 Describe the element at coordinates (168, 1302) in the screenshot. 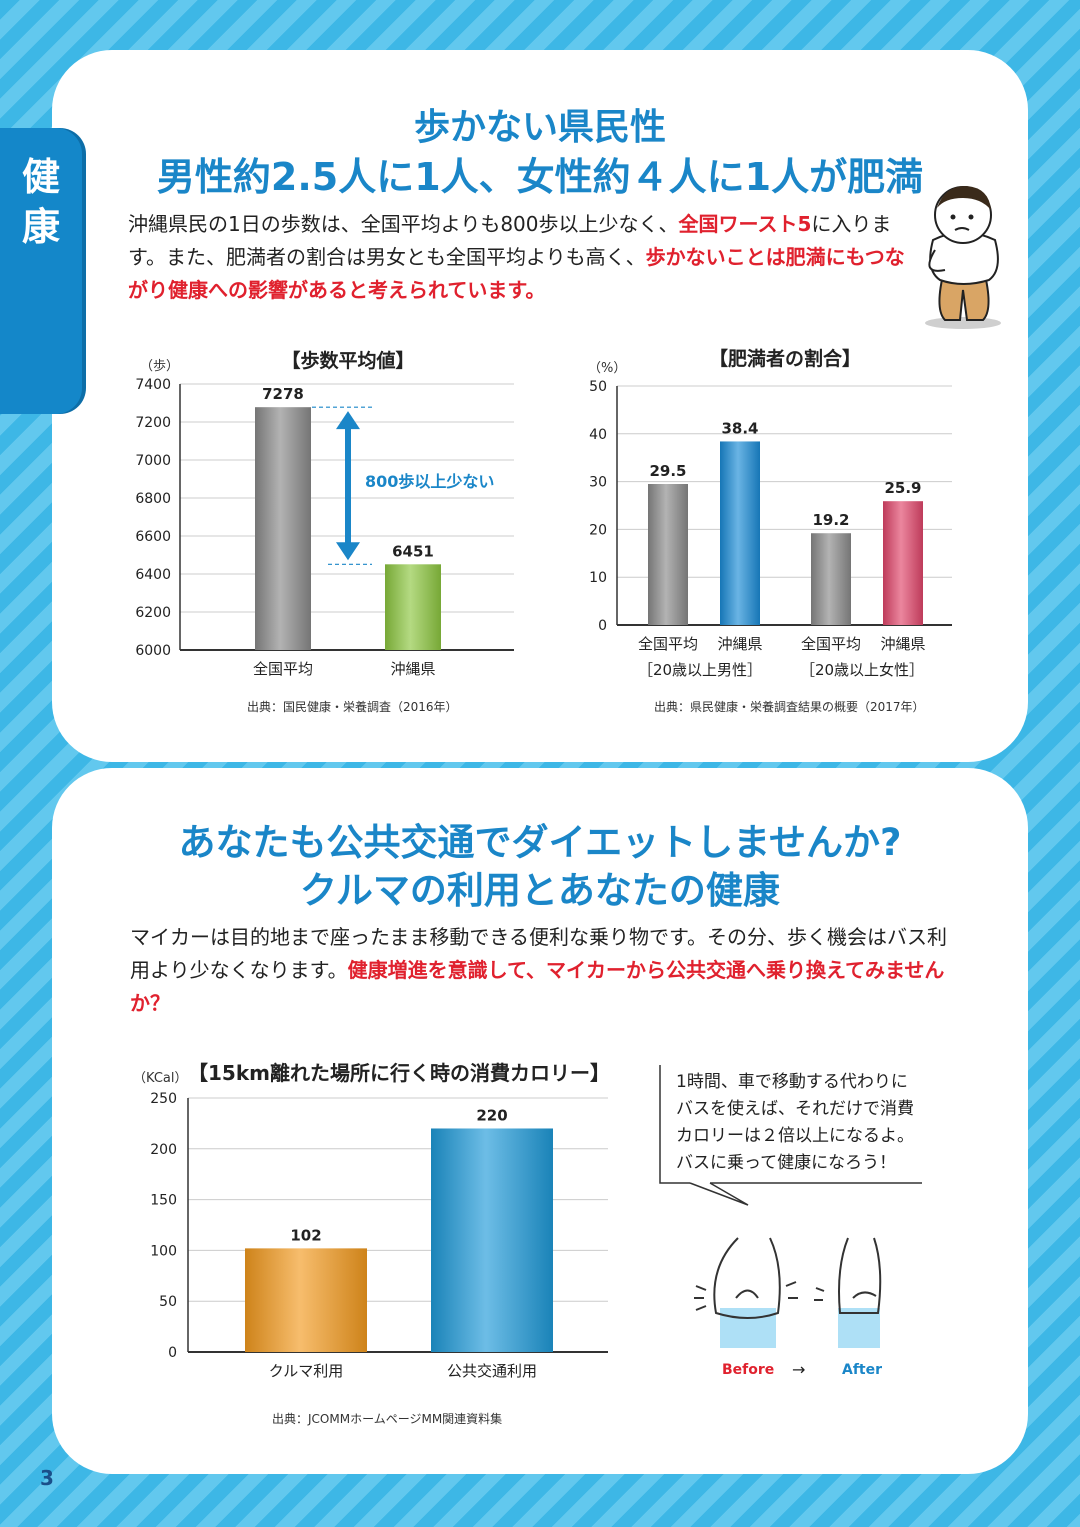

I see `chart3-tick-label: 50` at that location.